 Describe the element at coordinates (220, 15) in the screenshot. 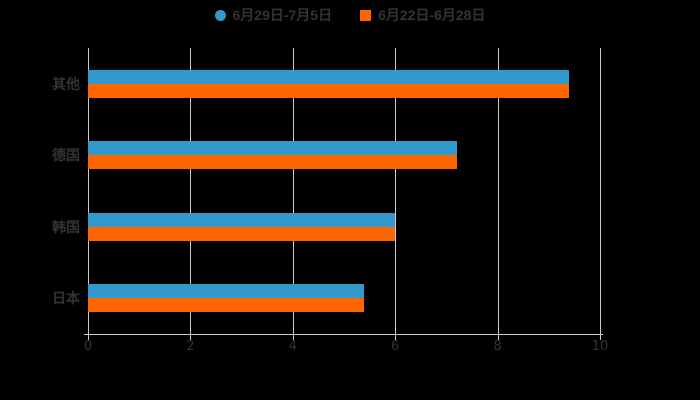

I see `legend-circle-marker-icon` at that location.